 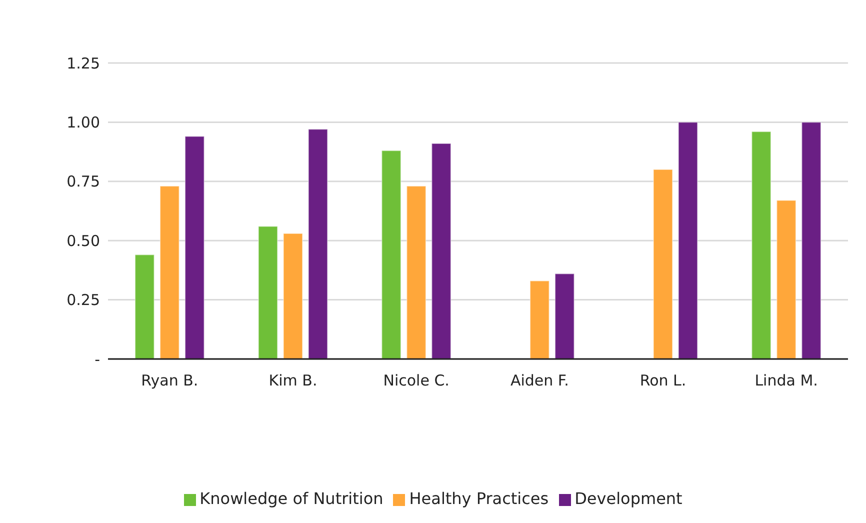 I want to click on y-tick-label: 1.25, so click(x=83, y=63).